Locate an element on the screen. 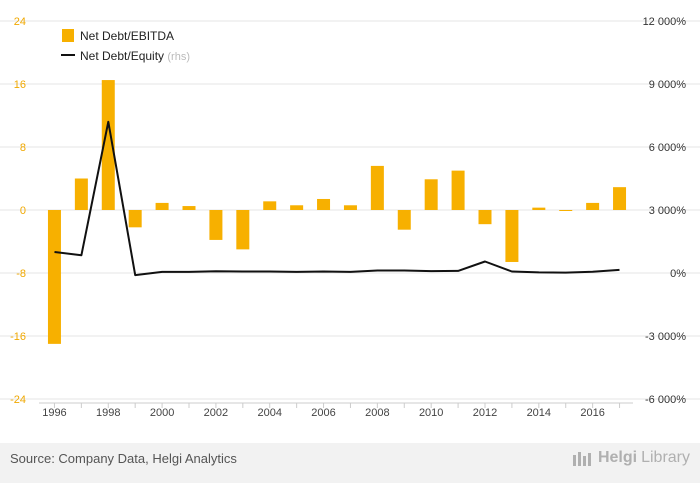 The image size is (700, 483). bar-2012 is located at coordinates (485, 217).